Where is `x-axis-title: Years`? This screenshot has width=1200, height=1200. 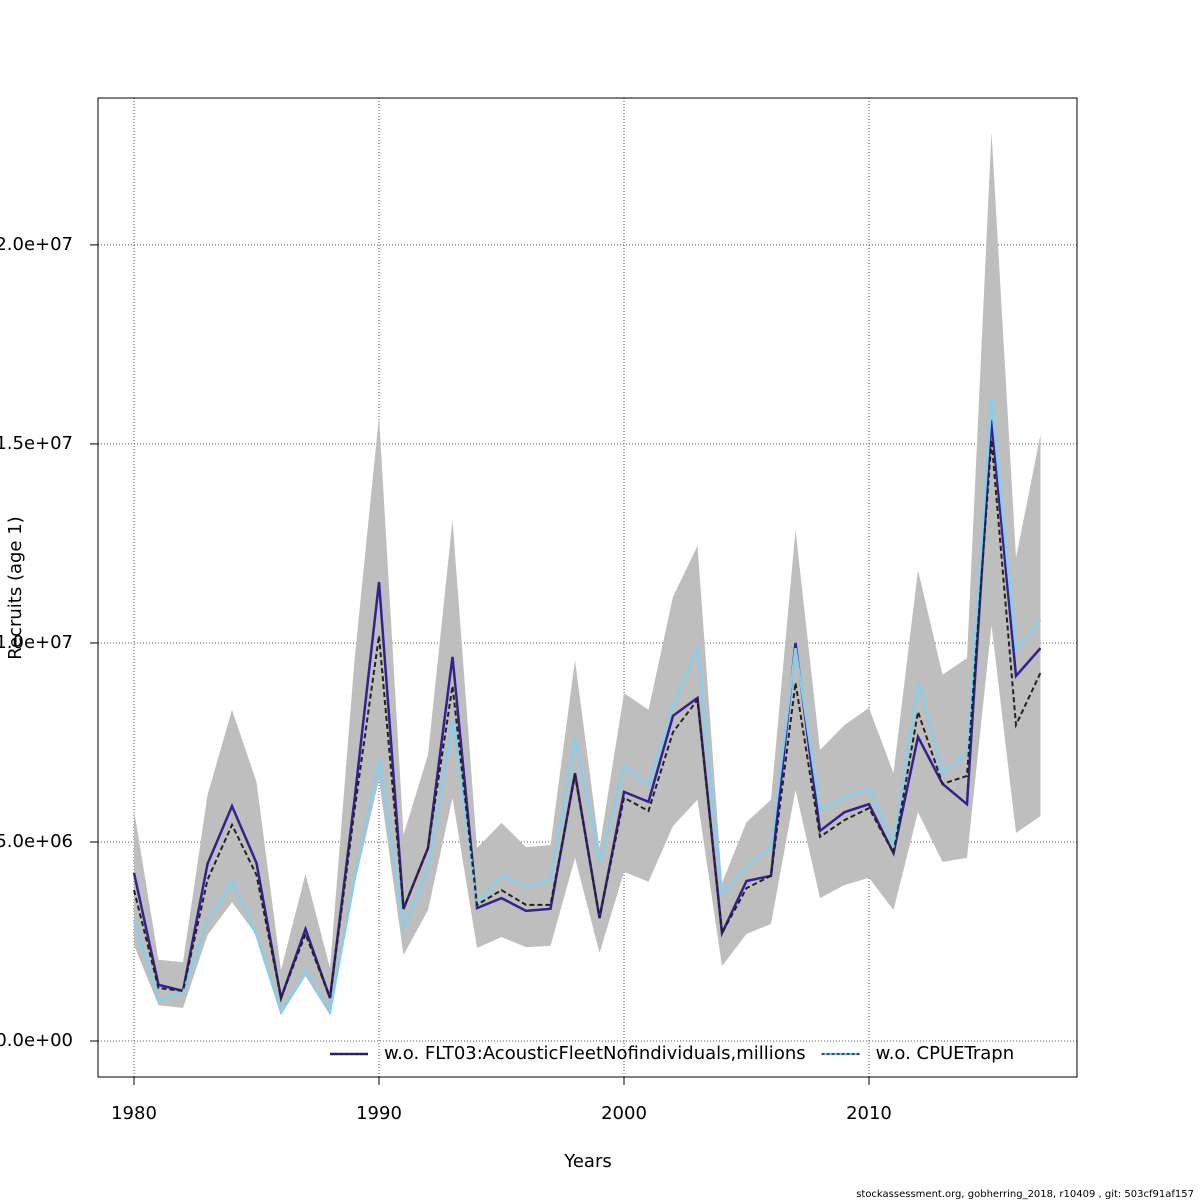
x-axis-title: Years is located at coordinates (587, 1161).